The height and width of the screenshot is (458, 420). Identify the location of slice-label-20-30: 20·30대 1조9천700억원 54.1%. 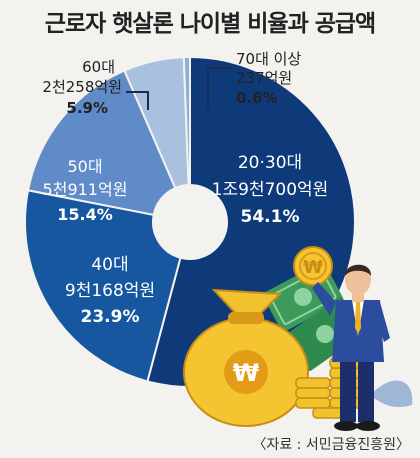
(270, 190).